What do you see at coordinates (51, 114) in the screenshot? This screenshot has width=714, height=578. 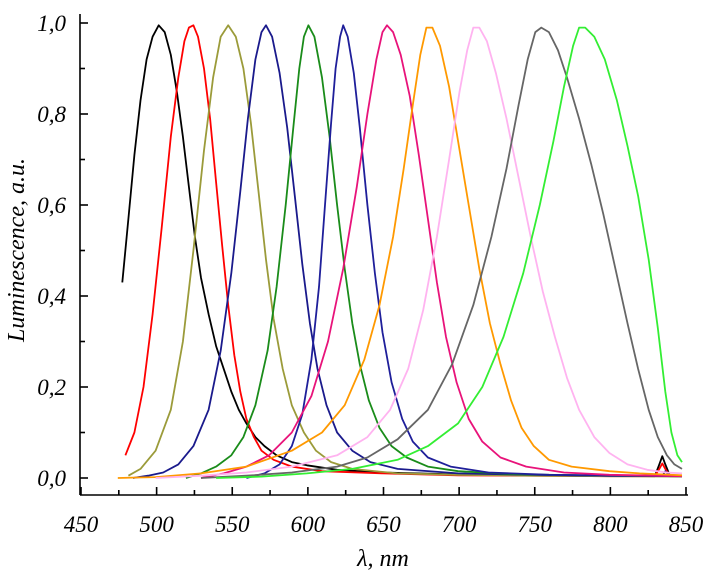 I see `y-tick-label: 0,8` at bounding box center [51, 114].